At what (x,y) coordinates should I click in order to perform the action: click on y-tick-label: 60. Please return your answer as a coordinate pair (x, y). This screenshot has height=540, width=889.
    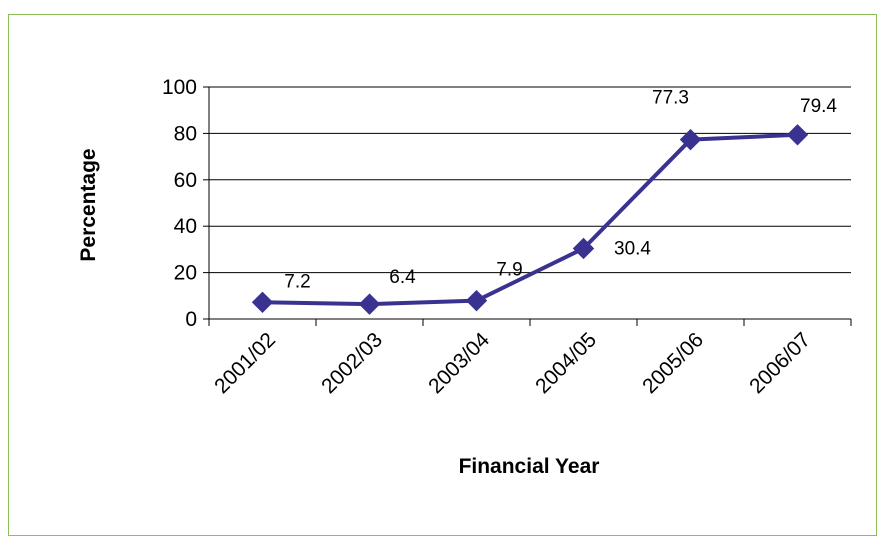
    Looking at the image, I should click on (185, 180).